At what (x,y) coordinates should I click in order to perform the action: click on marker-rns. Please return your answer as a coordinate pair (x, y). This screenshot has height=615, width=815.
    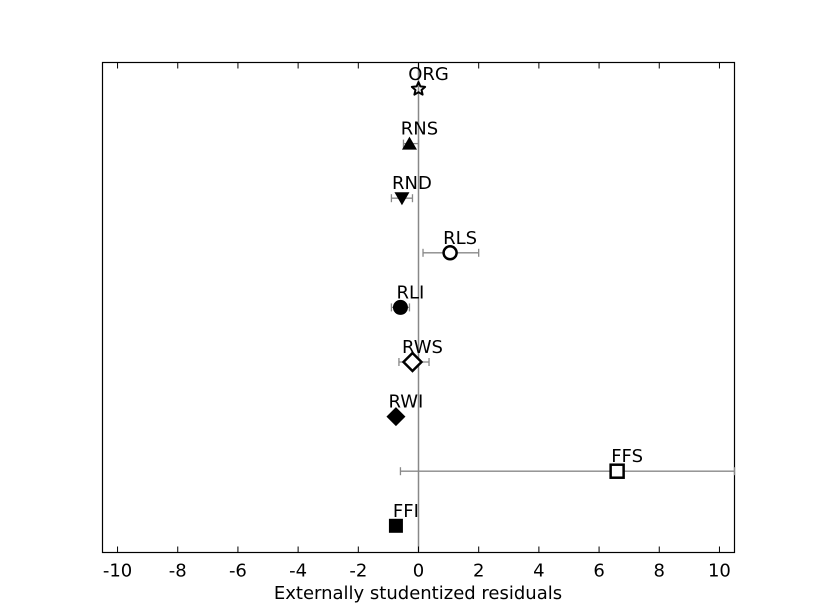
    Looking at the image, I should click on (409, 143).